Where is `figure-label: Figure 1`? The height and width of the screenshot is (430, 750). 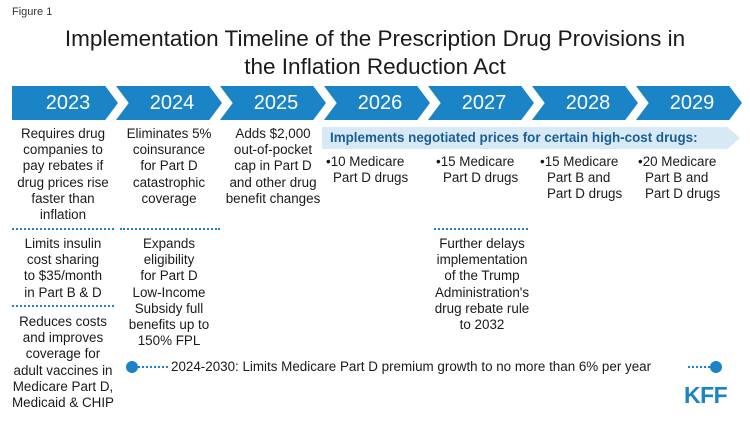 figure-label: Figure 1 is located at coordinates (32, 12).